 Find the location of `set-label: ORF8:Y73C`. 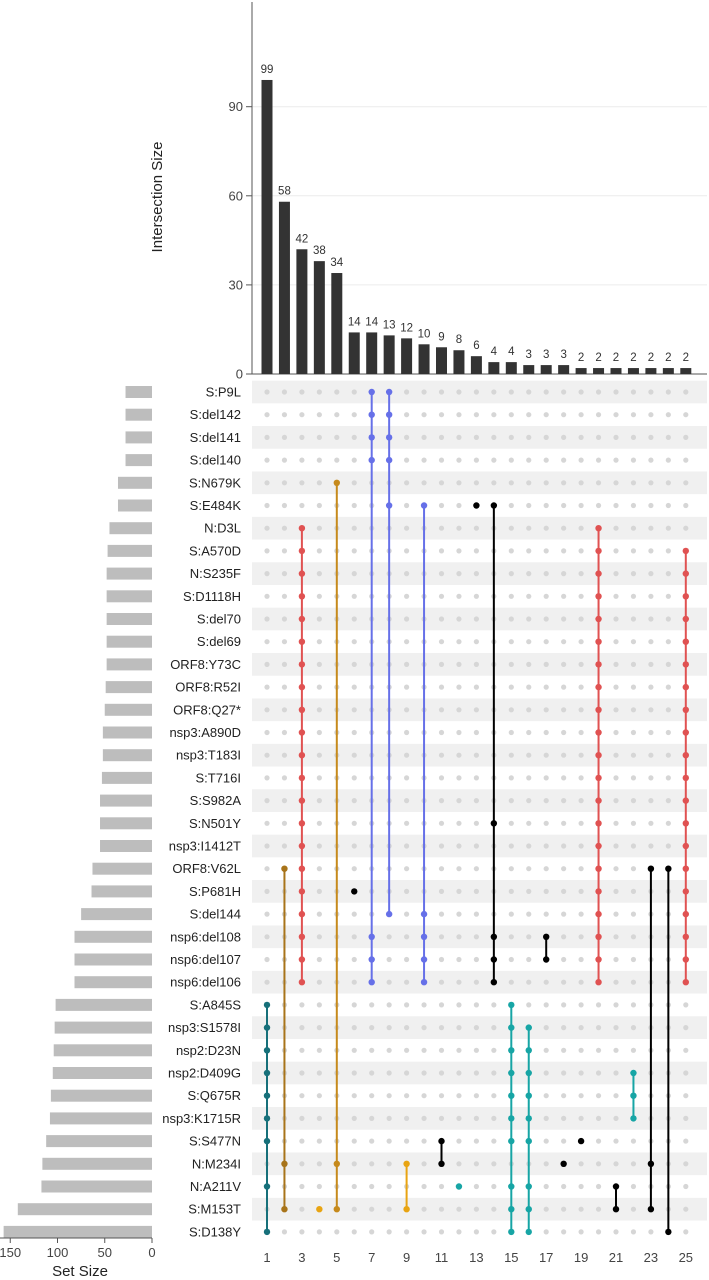

set-label: ORF8:Y73C is located at coordinates (205, 664).